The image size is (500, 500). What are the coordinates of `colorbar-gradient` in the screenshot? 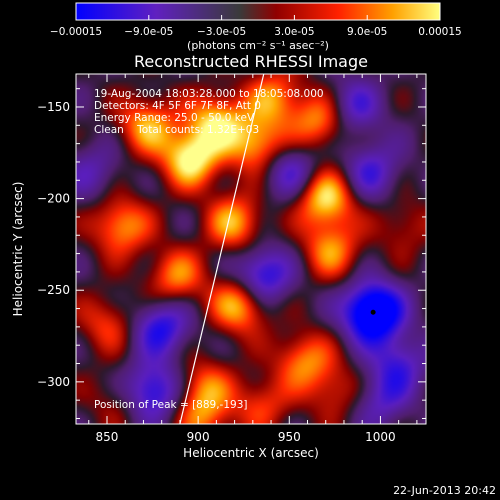 It's located at (258, 11).